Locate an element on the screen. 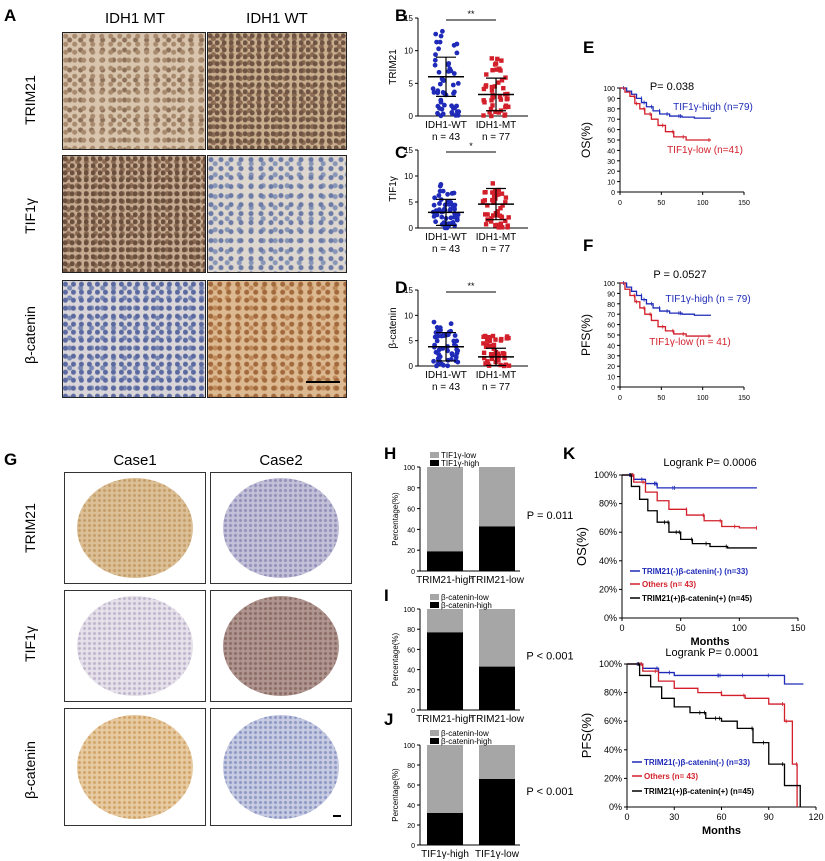 This screenshot has width=825, height=861. km-F-ytick-label: 60 is located at coordinates (611, 326).